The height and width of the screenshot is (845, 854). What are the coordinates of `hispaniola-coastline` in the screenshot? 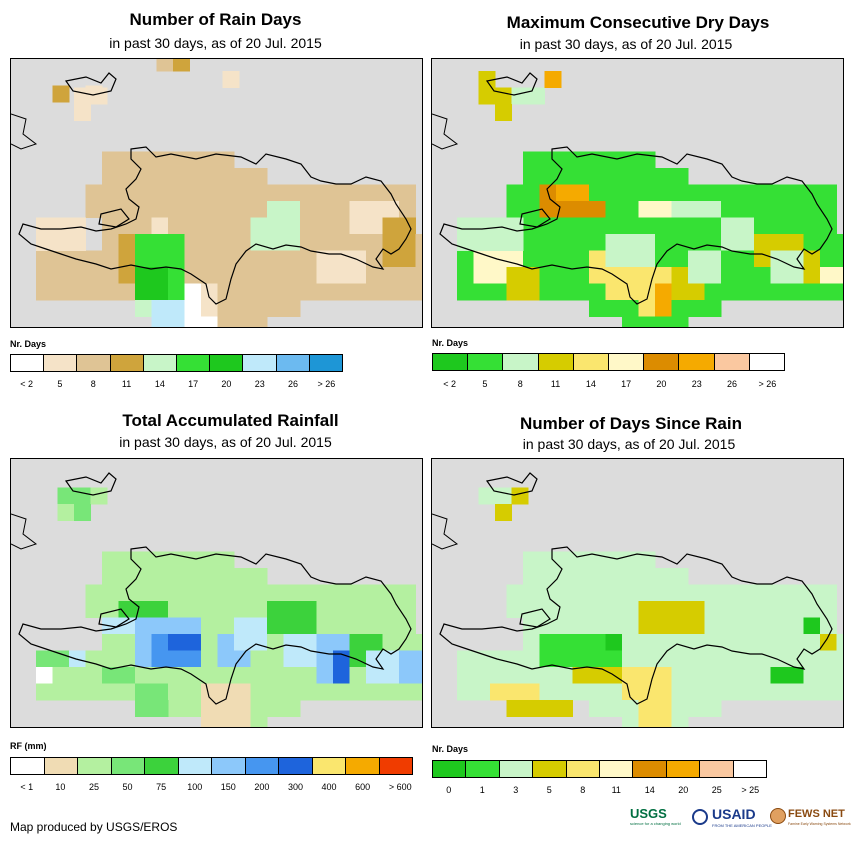 It's located at (215, 225).